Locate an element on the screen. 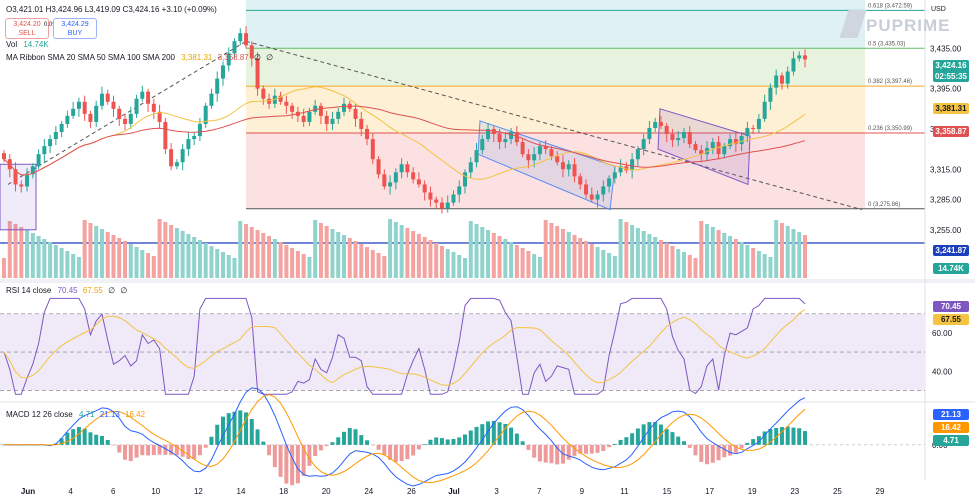  time-tick-label: 20 is located at coordinates (326, 491).